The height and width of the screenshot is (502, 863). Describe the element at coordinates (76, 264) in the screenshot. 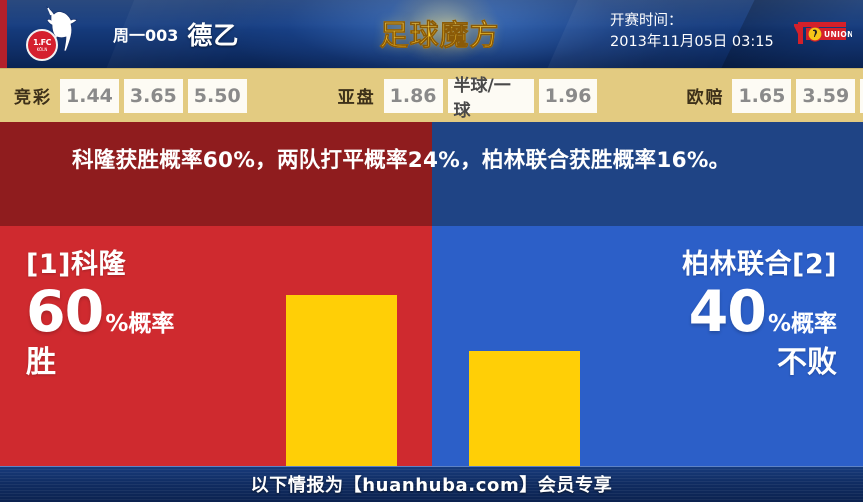

I see `home-team-name: [1]科隆` at that location.